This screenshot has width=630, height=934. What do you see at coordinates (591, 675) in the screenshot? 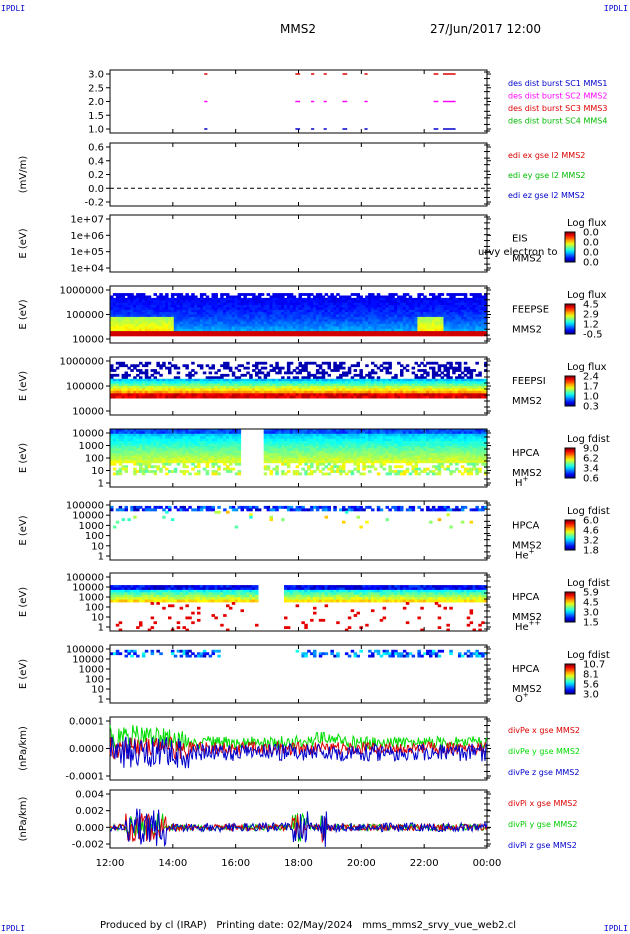
I see `colorbar-tick: 8.1` at bounding box center [591, 675].